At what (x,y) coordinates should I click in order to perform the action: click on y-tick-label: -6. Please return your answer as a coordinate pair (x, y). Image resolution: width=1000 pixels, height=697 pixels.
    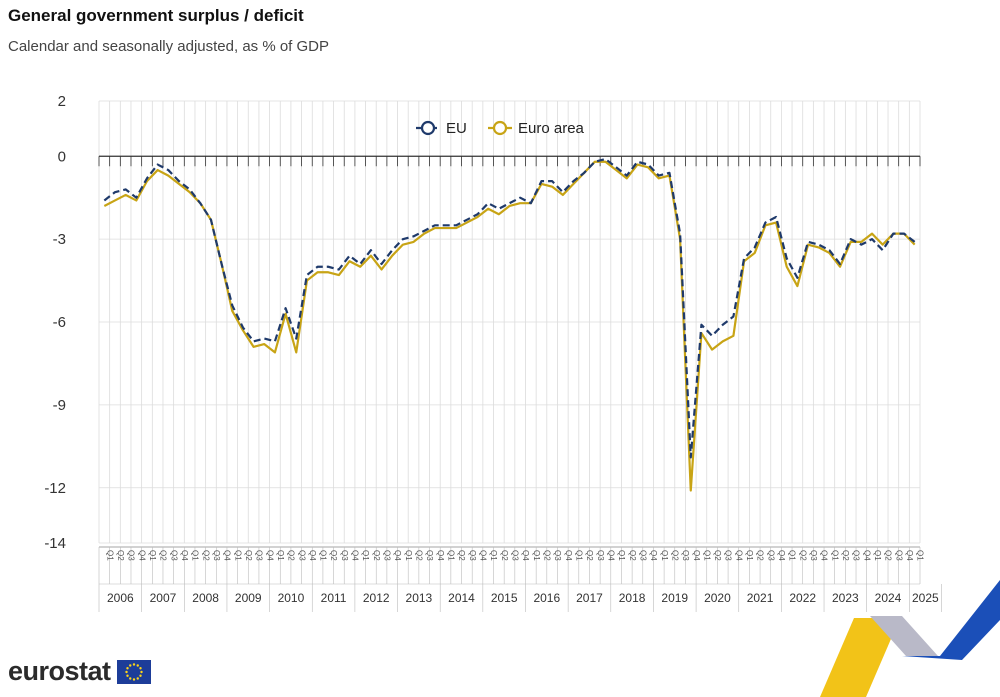
    Looking at the image, I should click on (59, 322).